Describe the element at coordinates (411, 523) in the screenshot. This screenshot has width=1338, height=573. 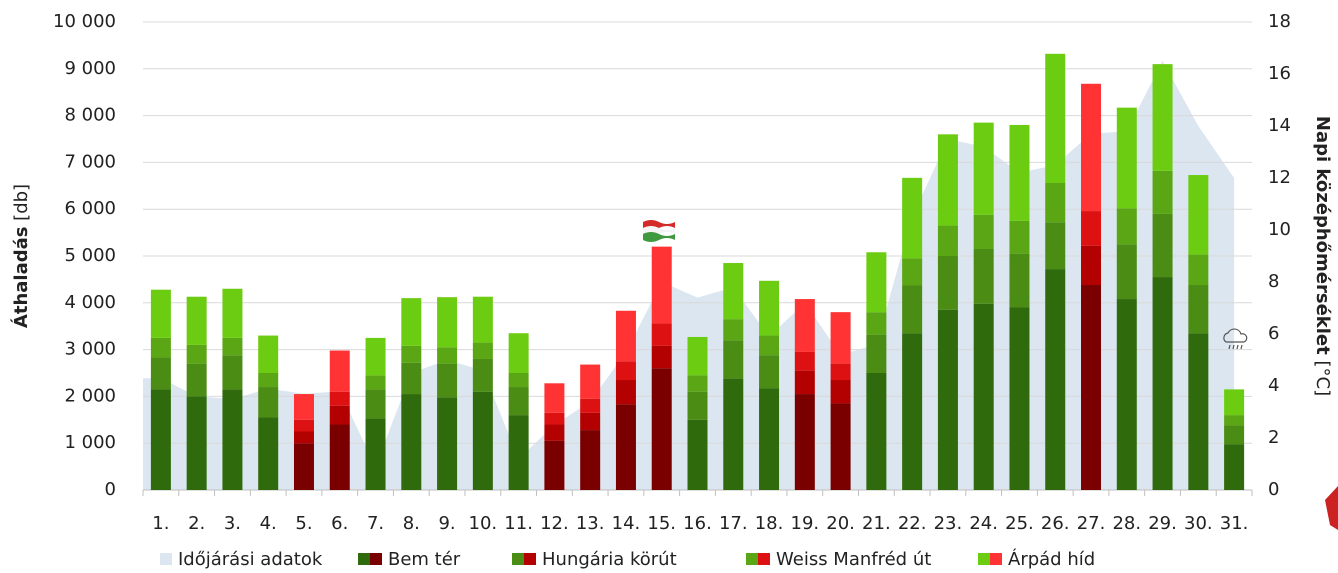
I see `x-tick-label: 8.` at that location.